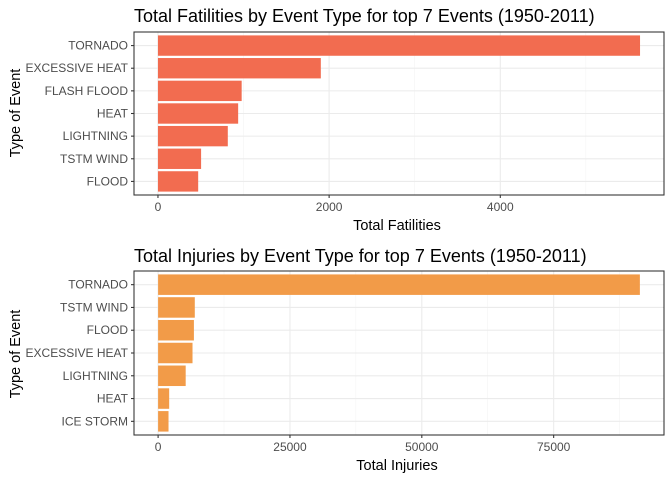  What do you see at coordinates (95, 421) in the screenshot?
I see `y-tick-label: ICE STORM` at bounding box center [95, 421].